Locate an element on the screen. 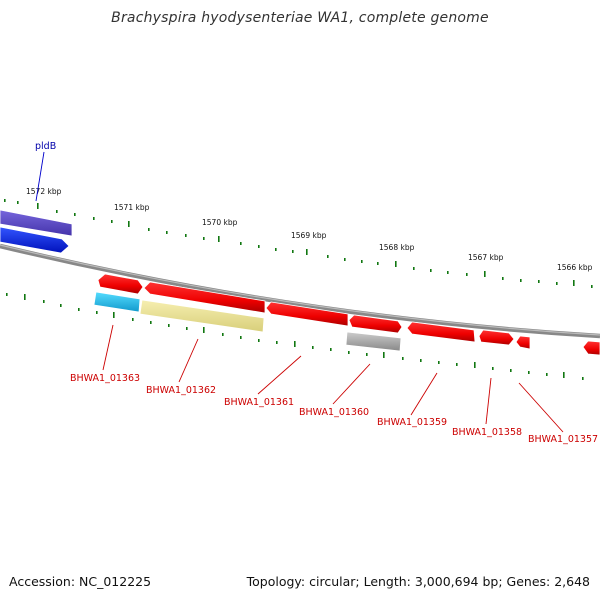 The image size is (600, 600). inner-tick-ruler is located at coordinates (295, 336).